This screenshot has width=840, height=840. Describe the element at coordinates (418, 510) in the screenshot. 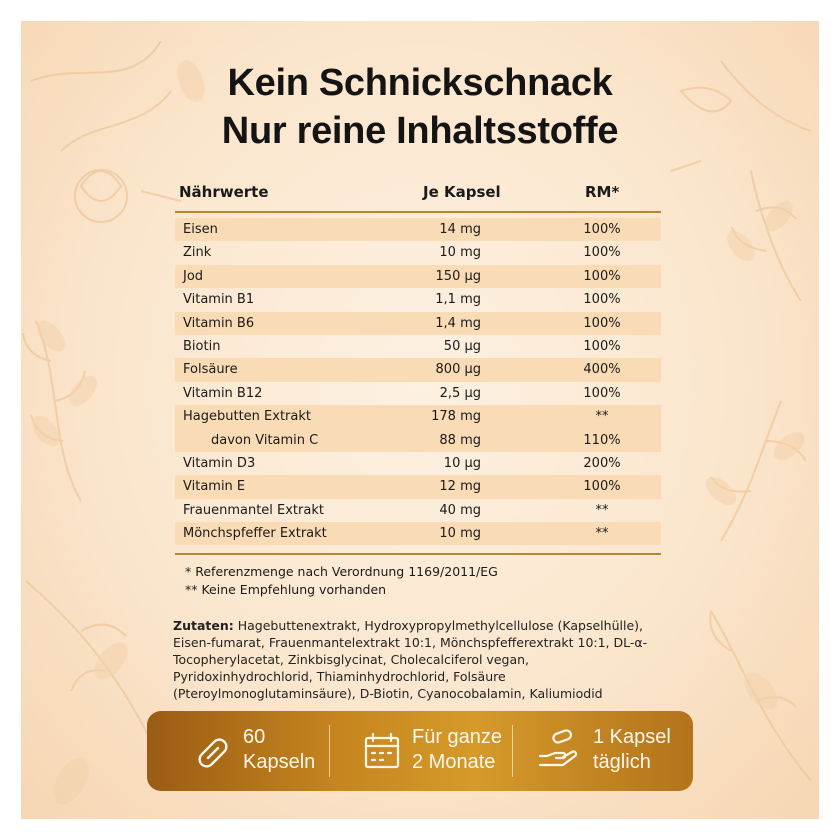

I see `table-row: Frauenmantel Extrakt 40 mg **` at that location.